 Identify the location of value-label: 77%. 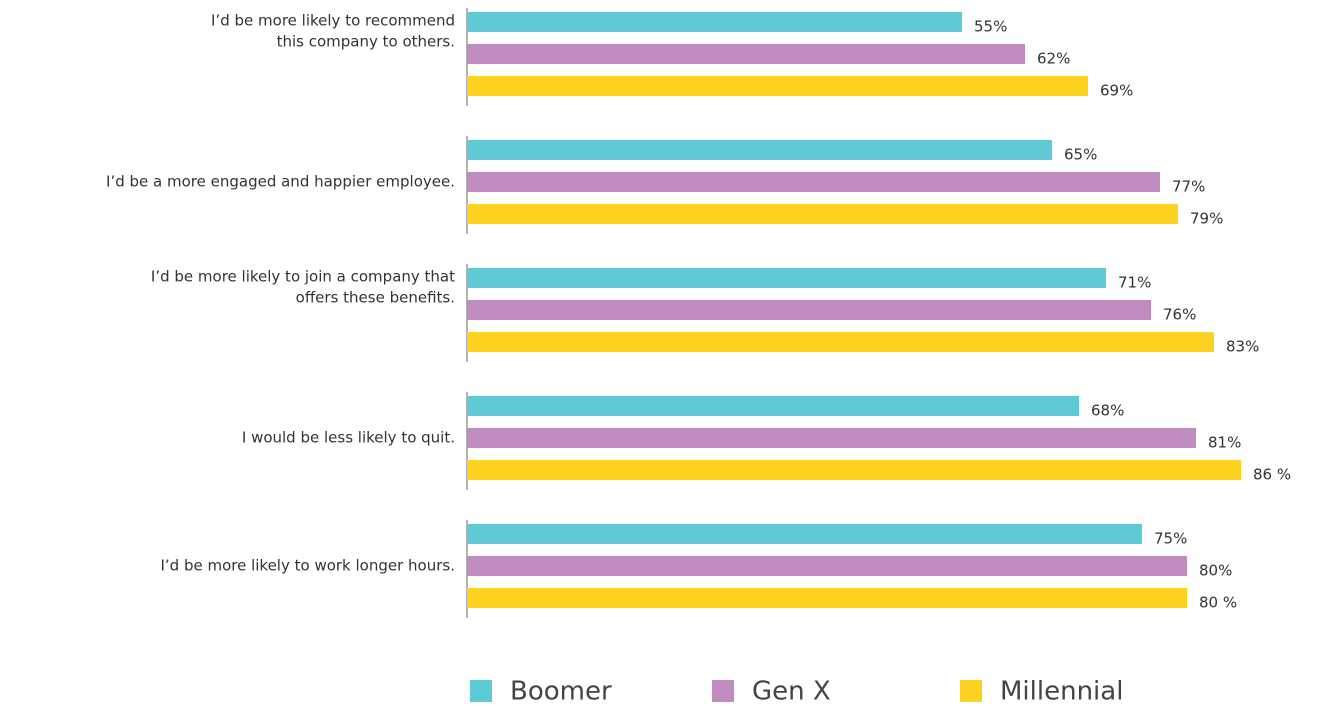
(1188, 187).